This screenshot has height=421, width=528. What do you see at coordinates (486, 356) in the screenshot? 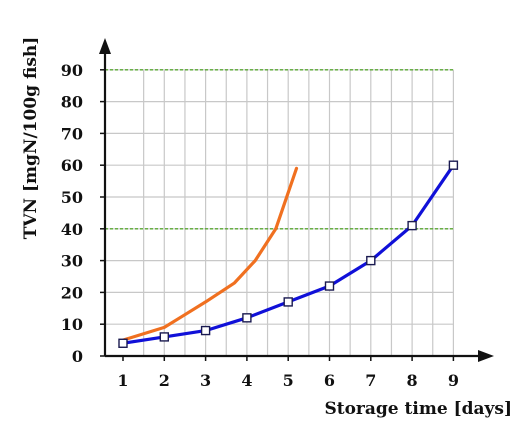
I see `x-axis-arrow` at bounding box center [486, 356].